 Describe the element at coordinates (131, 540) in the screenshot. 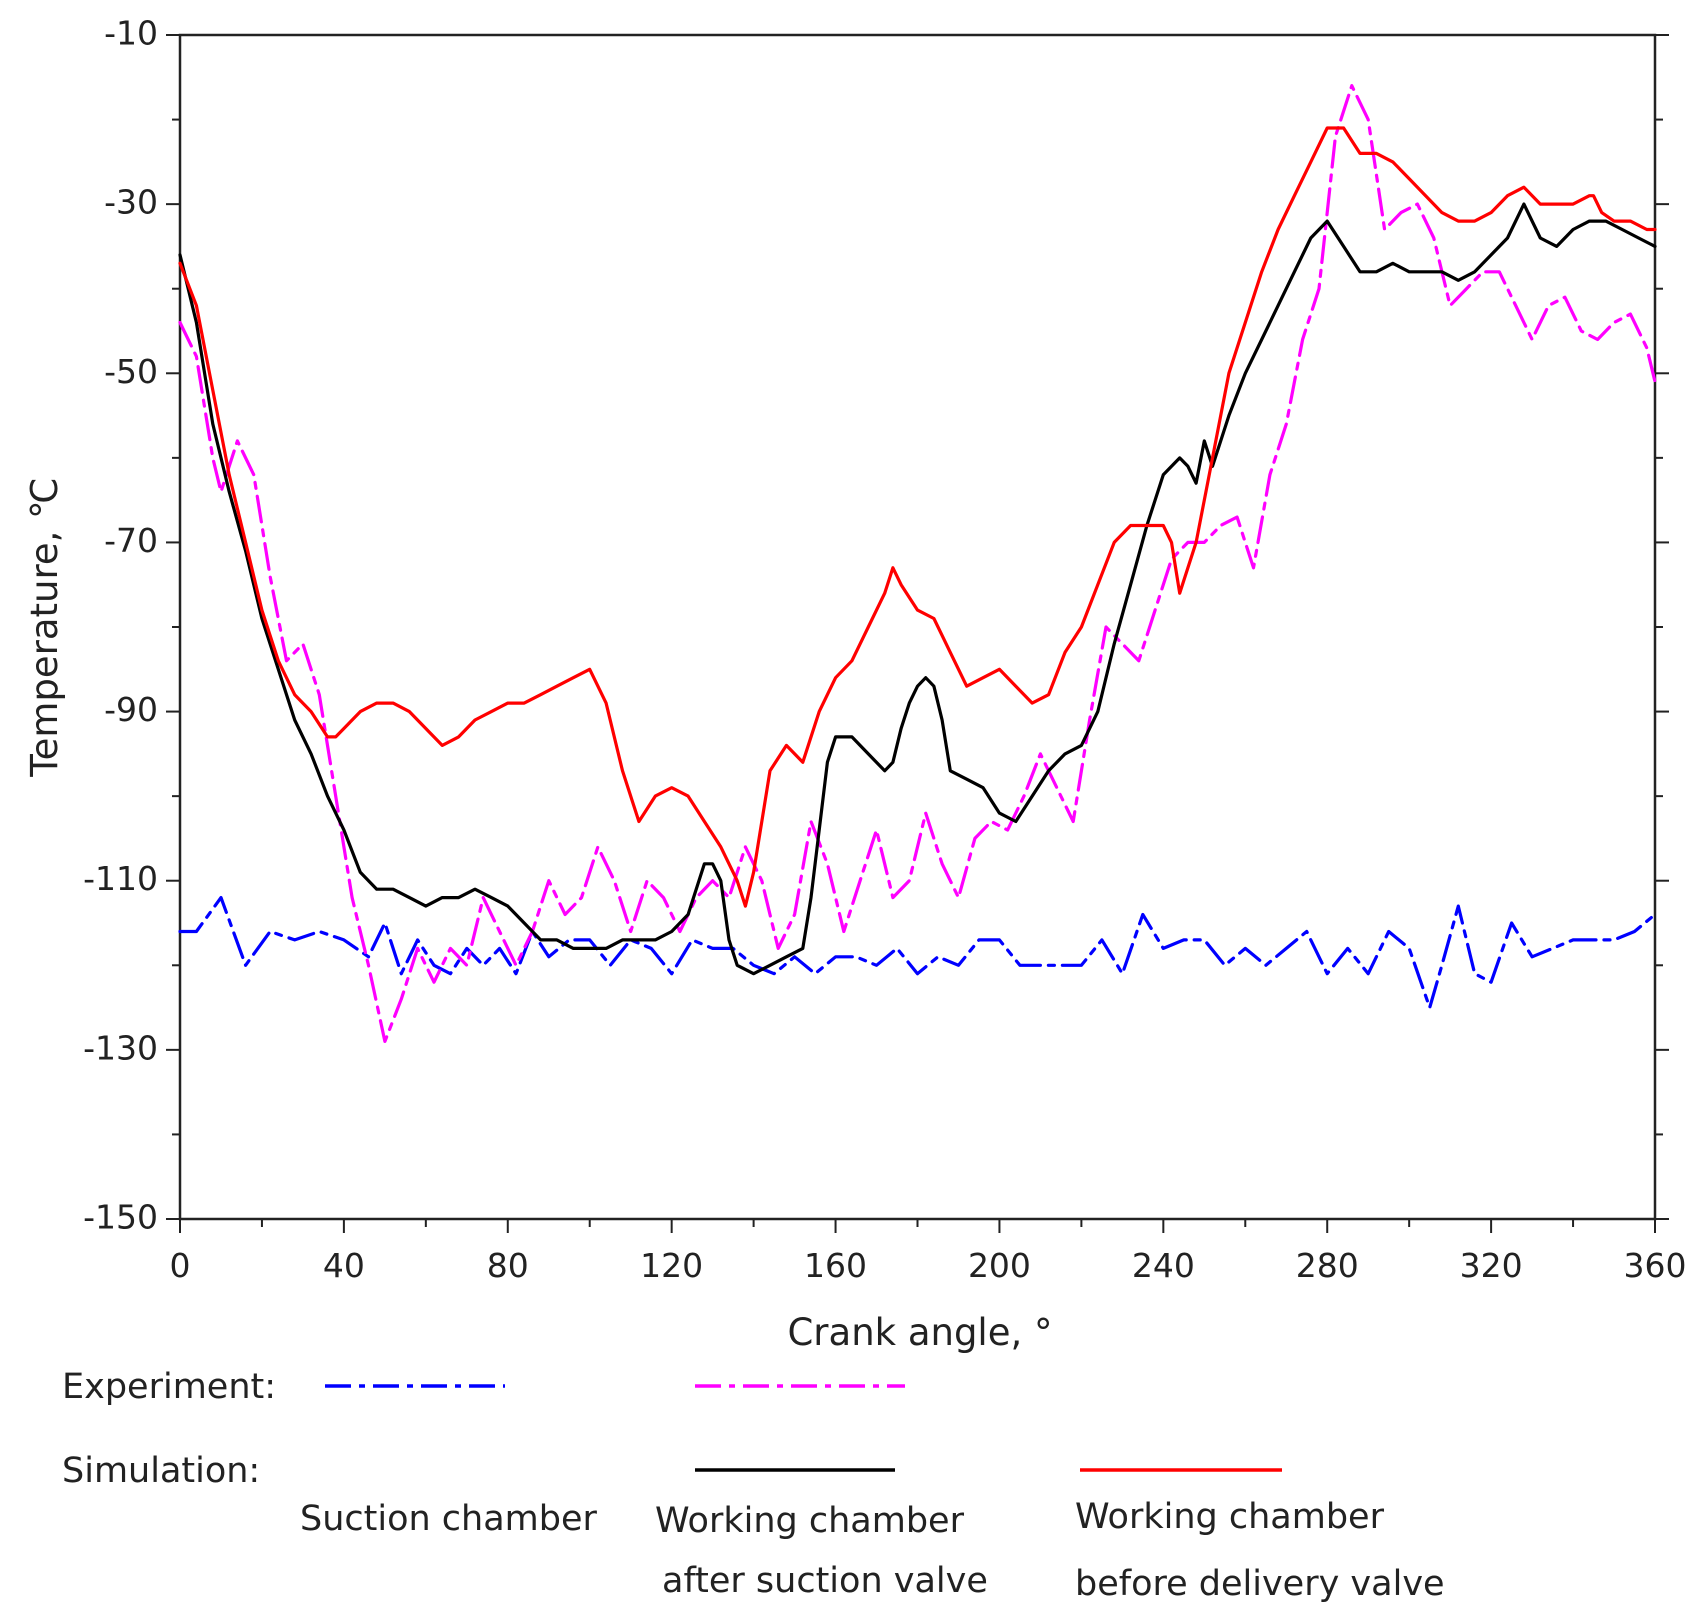

I see `y-tick-label: -70` at that location.